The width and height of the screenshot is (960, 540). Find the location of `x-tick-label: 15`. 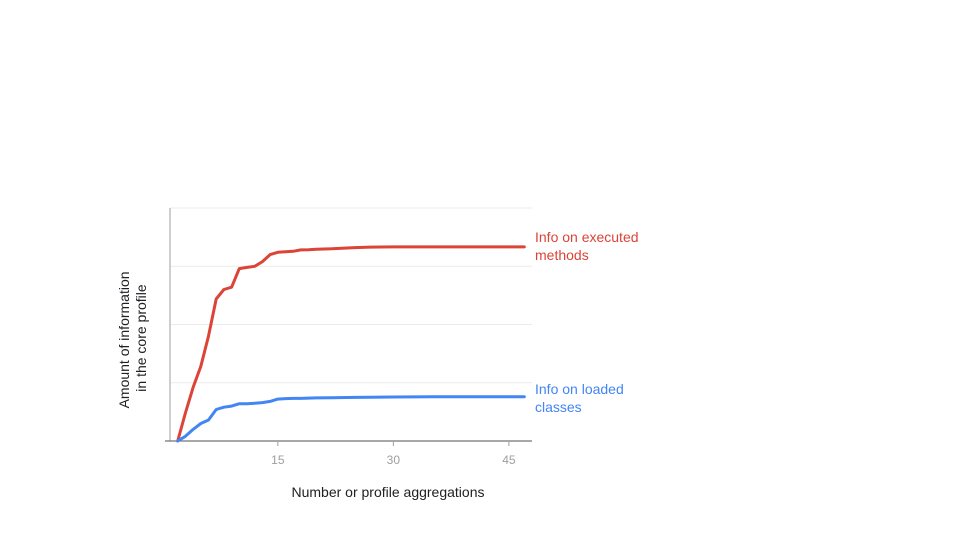

x-tick-label: 15 is located at coordinates (278, 460).